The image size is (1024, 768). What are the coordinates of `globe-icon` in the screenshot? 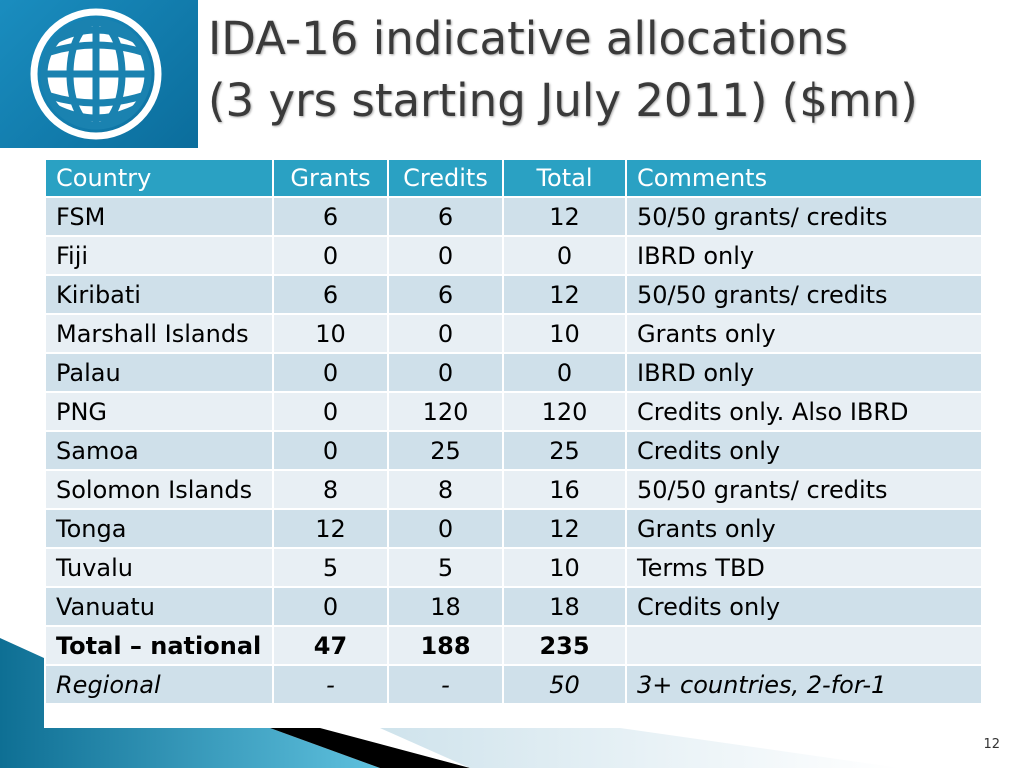 It's located at (96, 74).